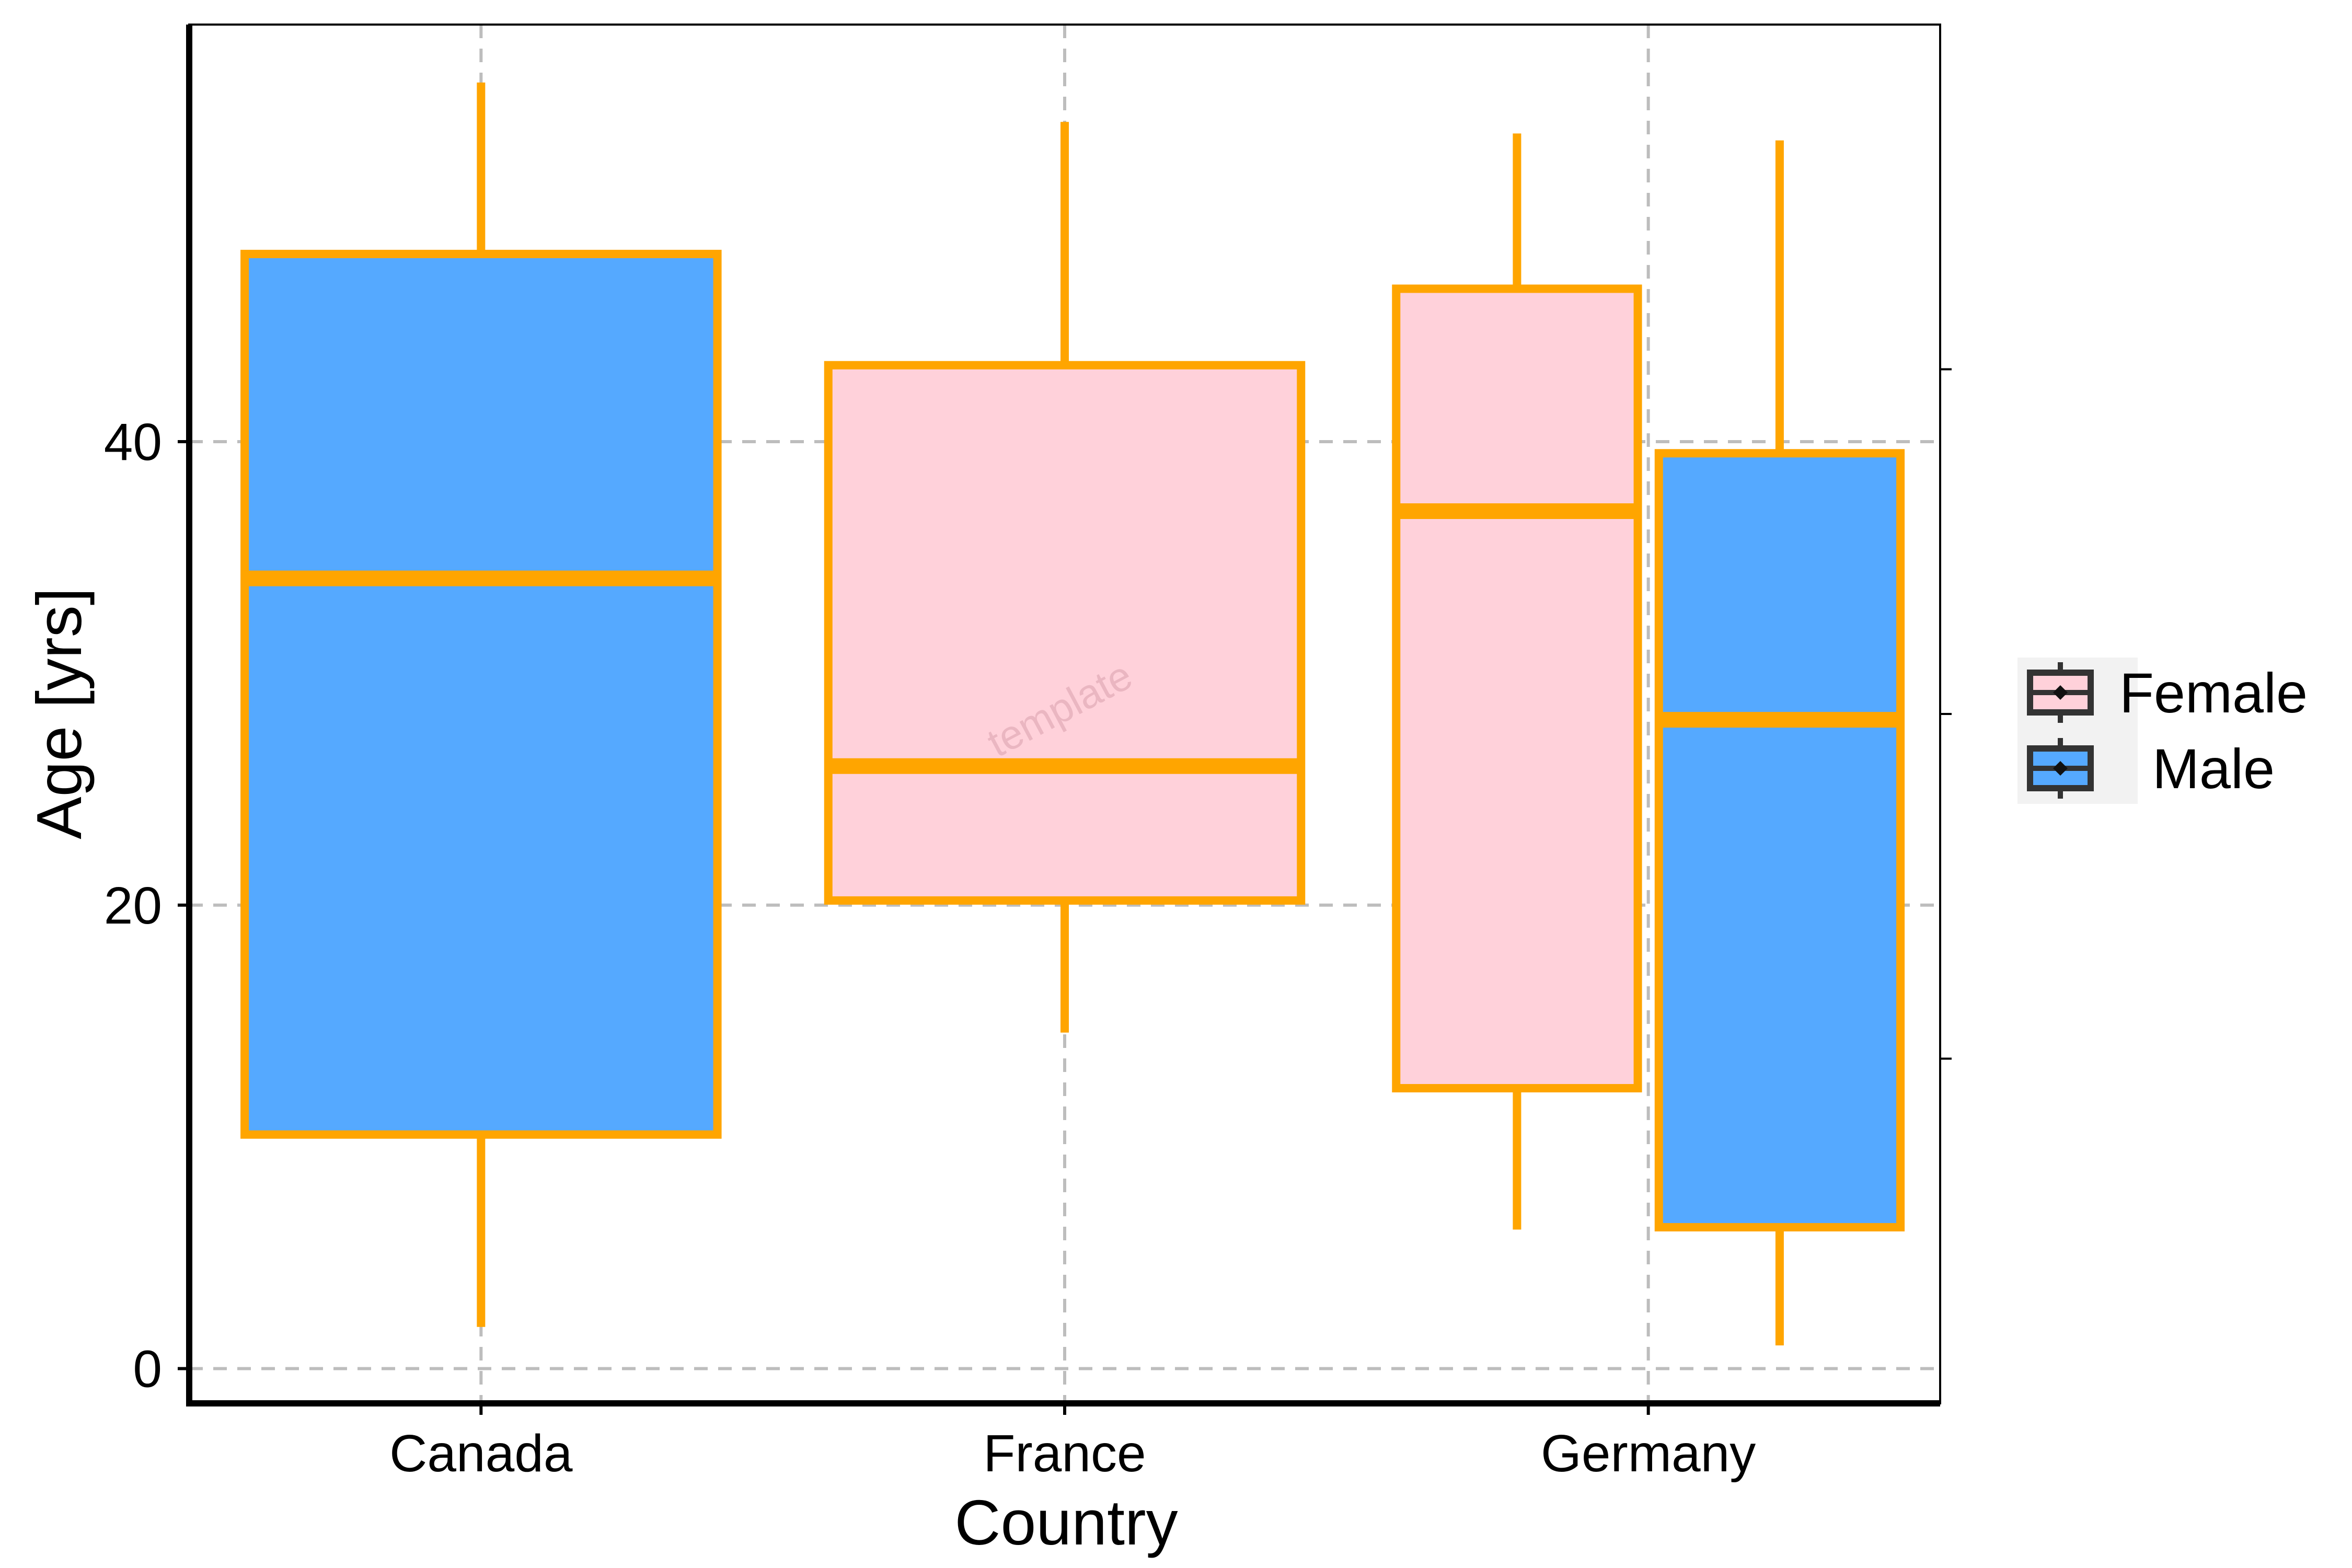 The height and width of the screenshot is (1568, 2352). I want to click on box-germany-male, so click(1779, 743).